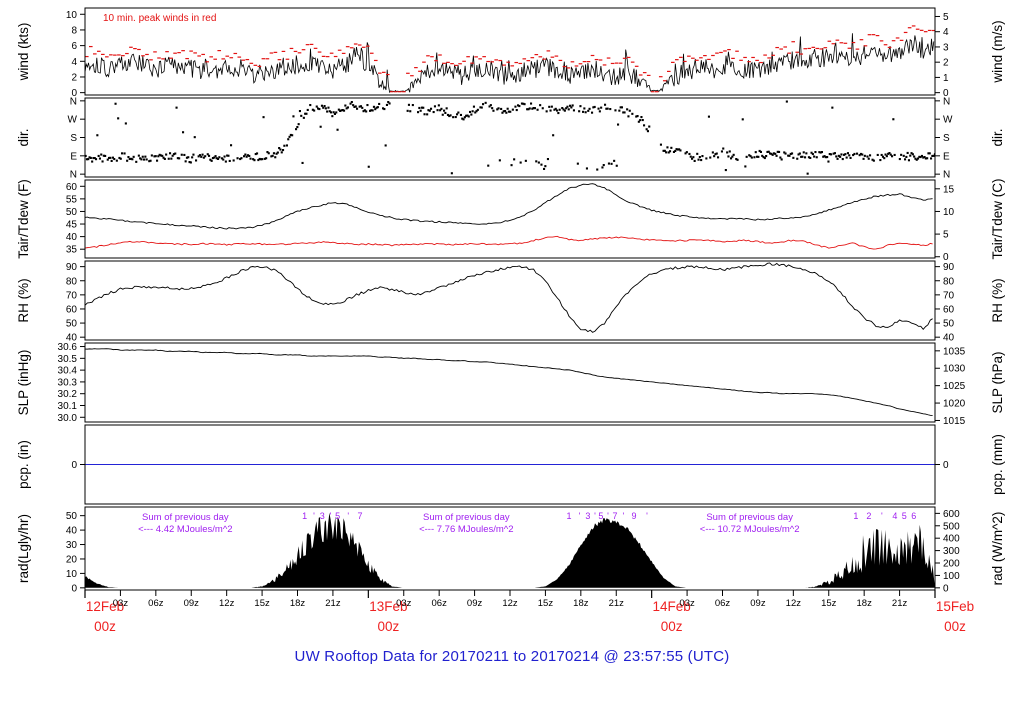  Describe the element at coordinates (672, 606) in the screenshot. I see `xtick-major-2: 14Feb` at that location.